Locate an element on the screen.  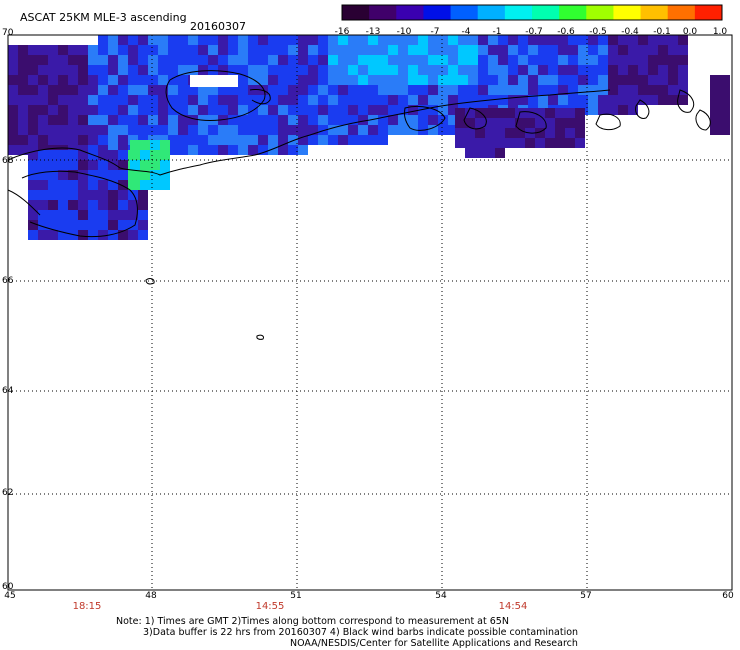
colorbar-tick: -1 is located at coordinates (497, 32).